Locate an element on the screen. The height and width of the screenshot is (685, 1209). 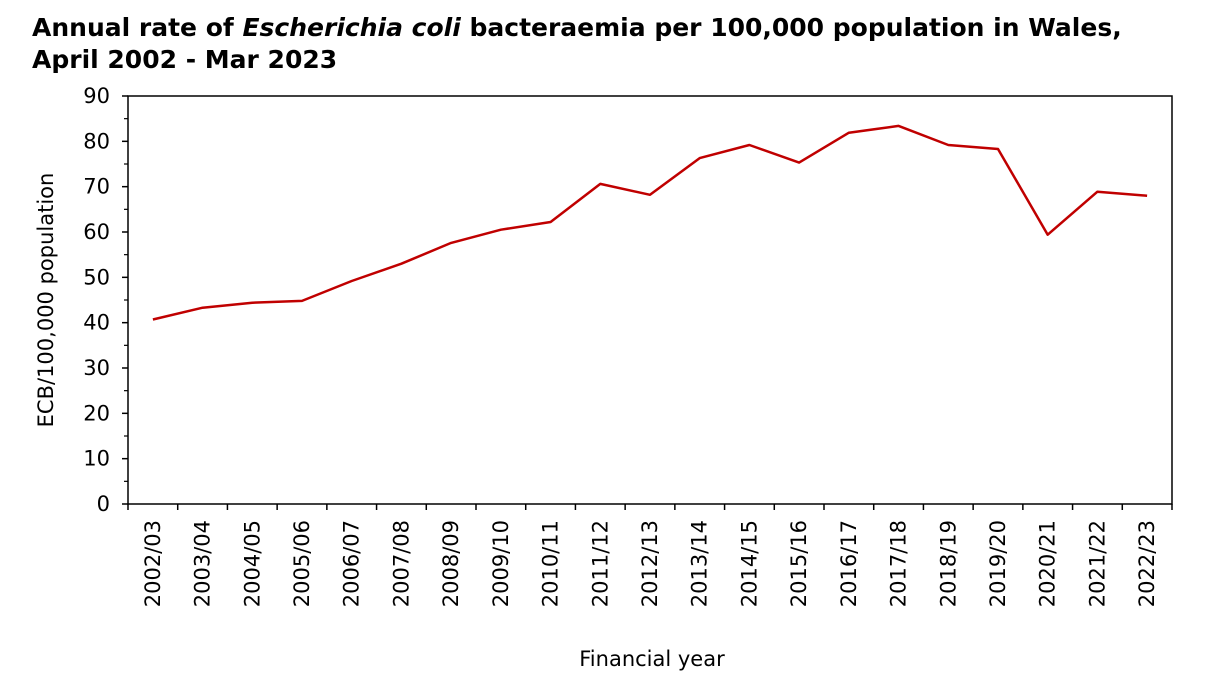
y-tick-label: 90 is located at coordinates (96, 96).